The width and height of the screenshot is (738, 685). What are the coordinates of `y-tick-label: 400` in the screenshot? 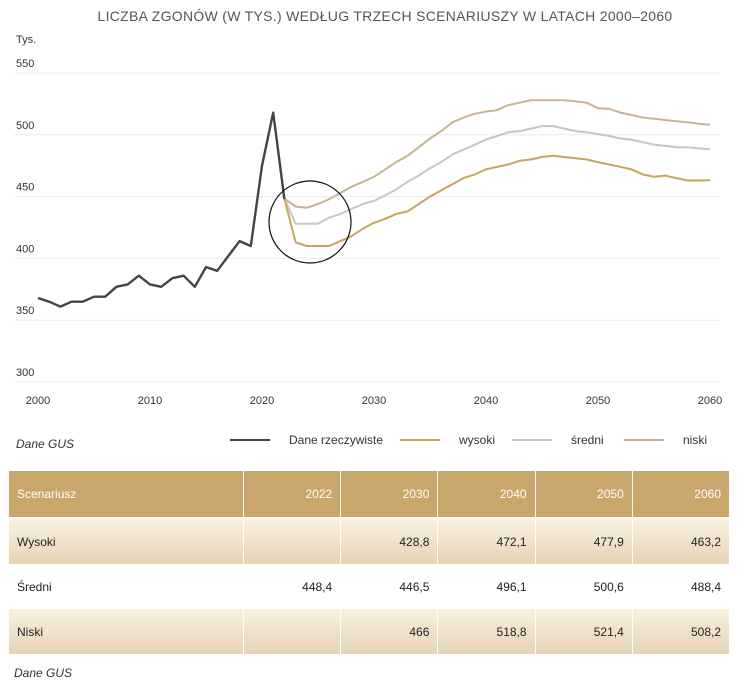 It's located at (25, 249).